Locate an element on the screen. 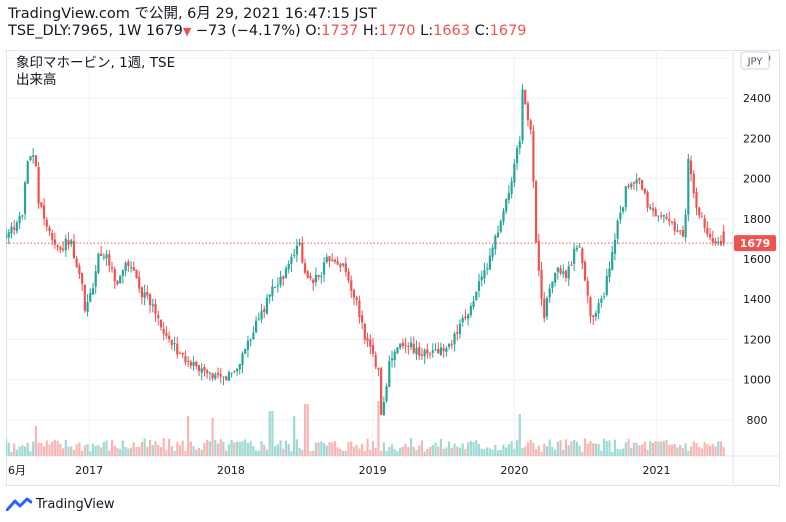  tradingview-logo-icon is located at coordinates (19, 504).